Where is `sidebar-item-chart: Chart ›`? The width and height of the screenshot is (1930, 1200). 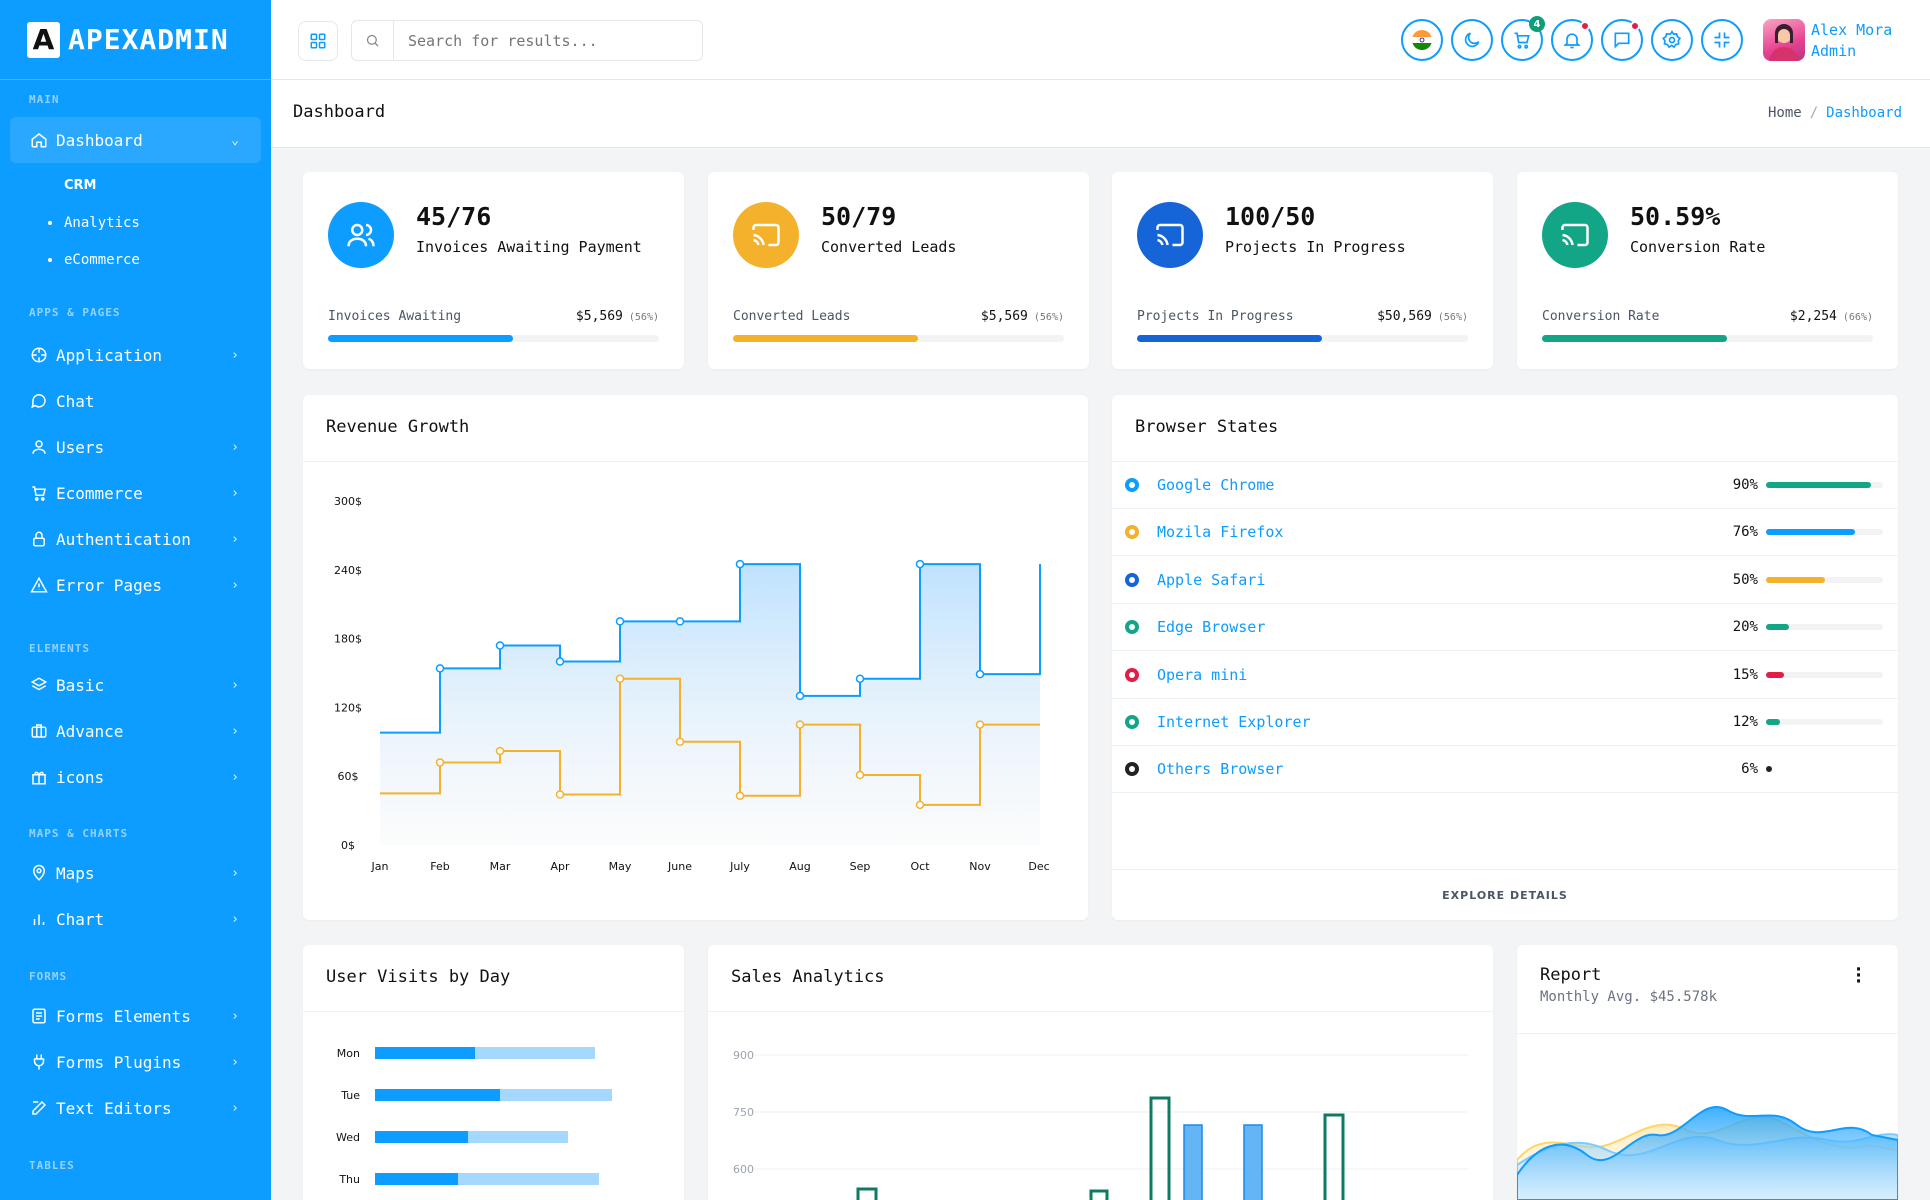
sidebar-item-chart: Chart › is located at coordinates (135, 919).